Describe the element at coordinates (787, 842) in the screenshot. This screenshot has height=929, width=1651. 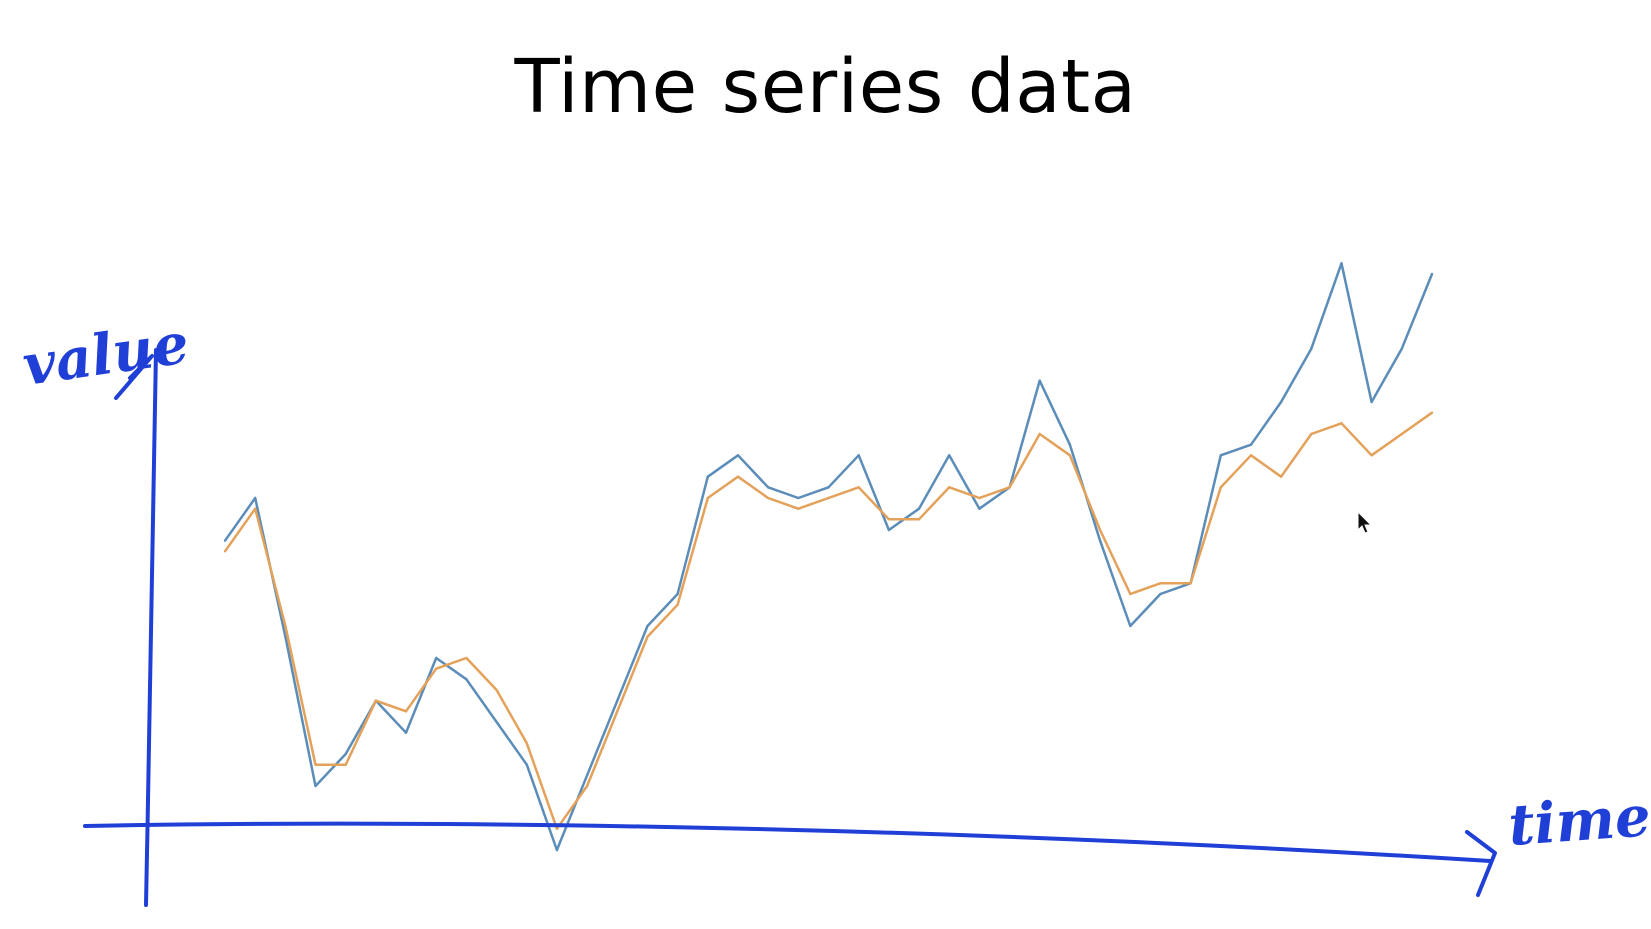
I see `x-axis-line` at that location.